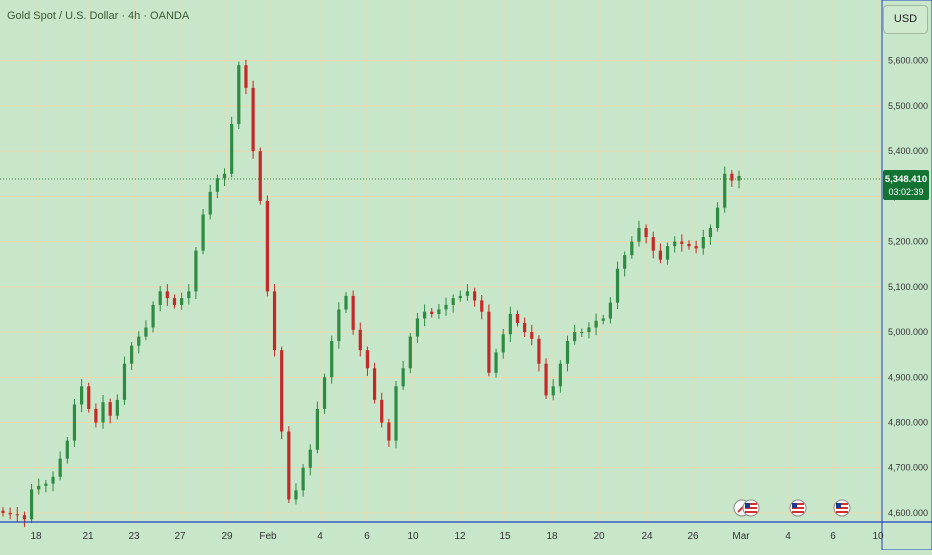 The image size is (932, 555). What do you see at coordinates (647, 536) in the screenshot?
I see `x-tick-label: 24` at bounding box center [647, 536].